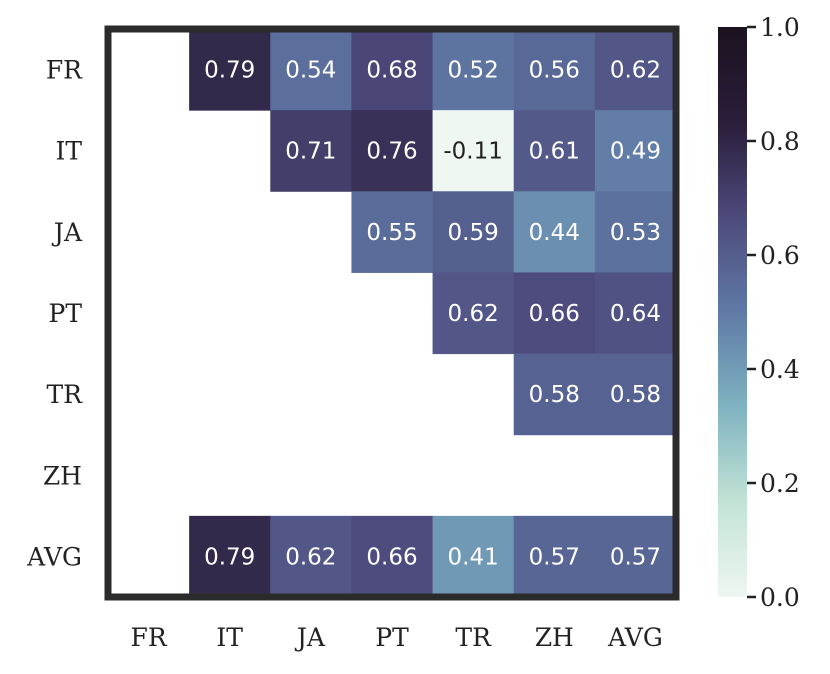 This screenshot has height=674, width=830. I want to click on cell-value-label: 0.64, so click(635, 314).